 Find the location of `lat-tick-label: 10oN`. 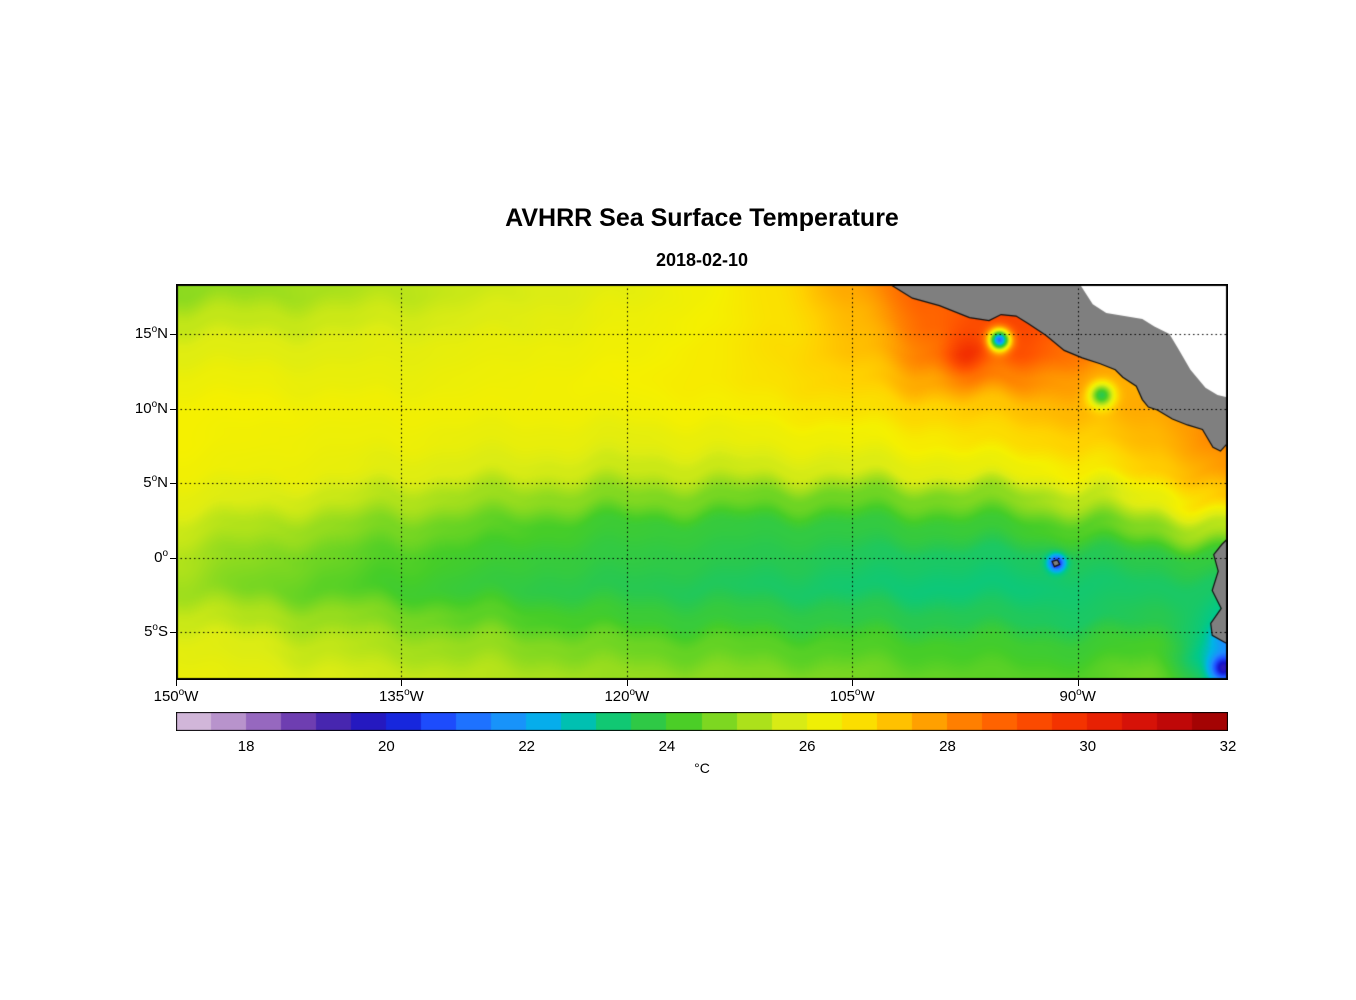

lat-tick-label: 10oN is located at coordinates (151, 407).